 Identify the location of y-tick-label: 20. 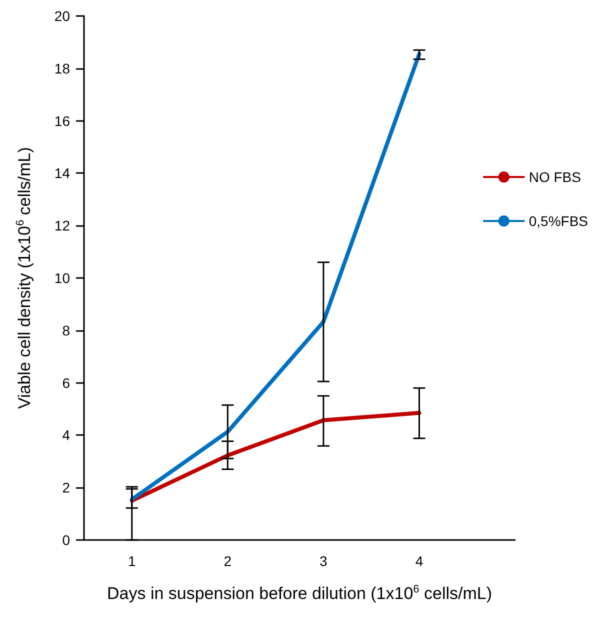
(62, 16).